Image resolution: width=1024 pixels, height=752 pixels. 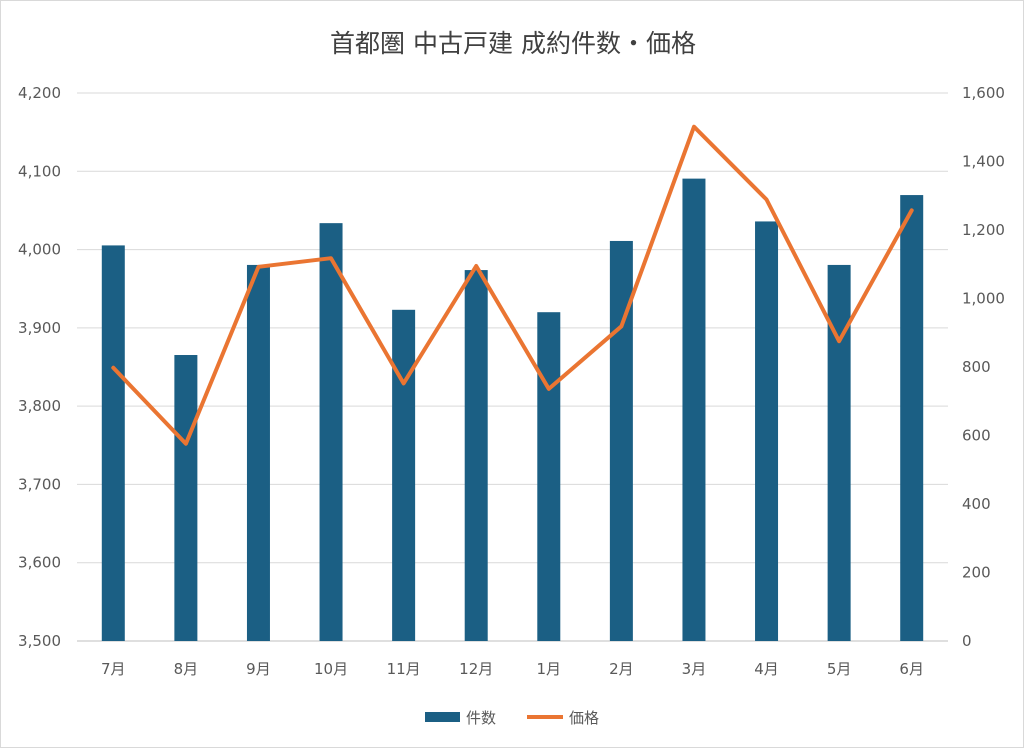 What do you see at coordinates (39, 641) in the screenshot?
I see `left-tick-label: 3,500` at bounding box center [39, 641].